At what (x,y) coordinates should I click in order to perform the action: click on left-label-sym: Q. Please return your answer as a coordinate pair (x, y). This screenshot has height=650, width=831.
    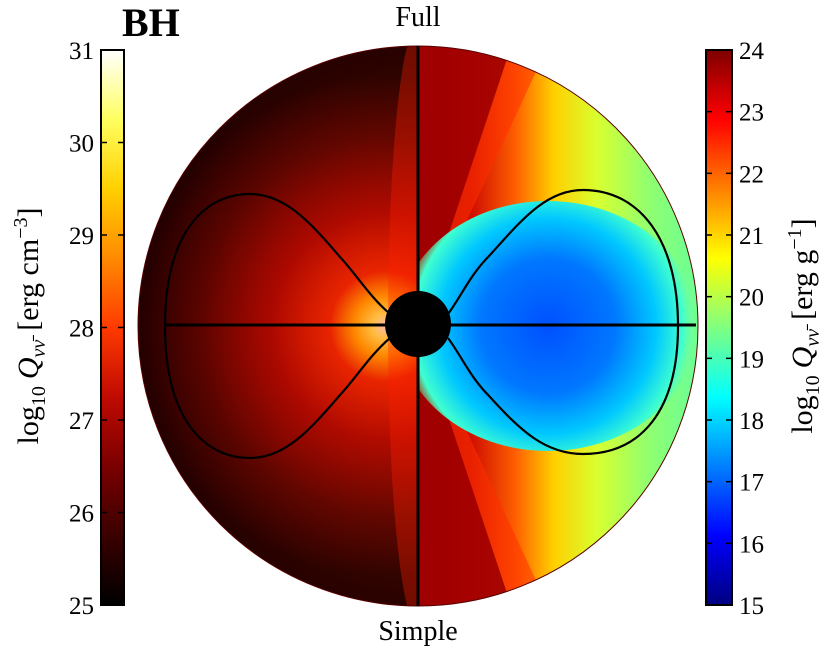
    Looking at the image, I should click on (28, 368).